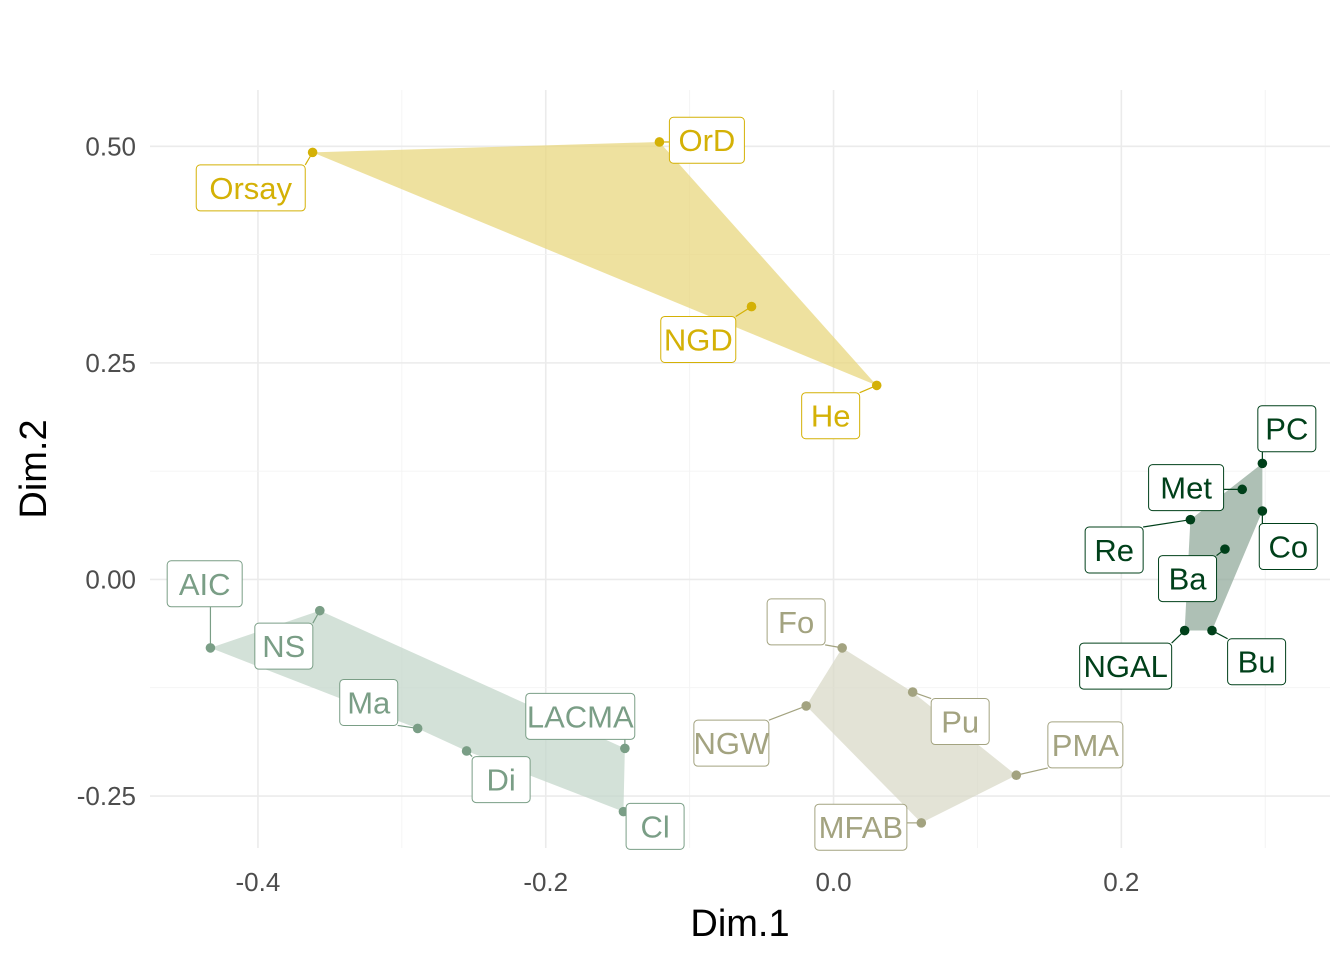  I want to click on x-axis-title: Dim.1, so click(739, 924).